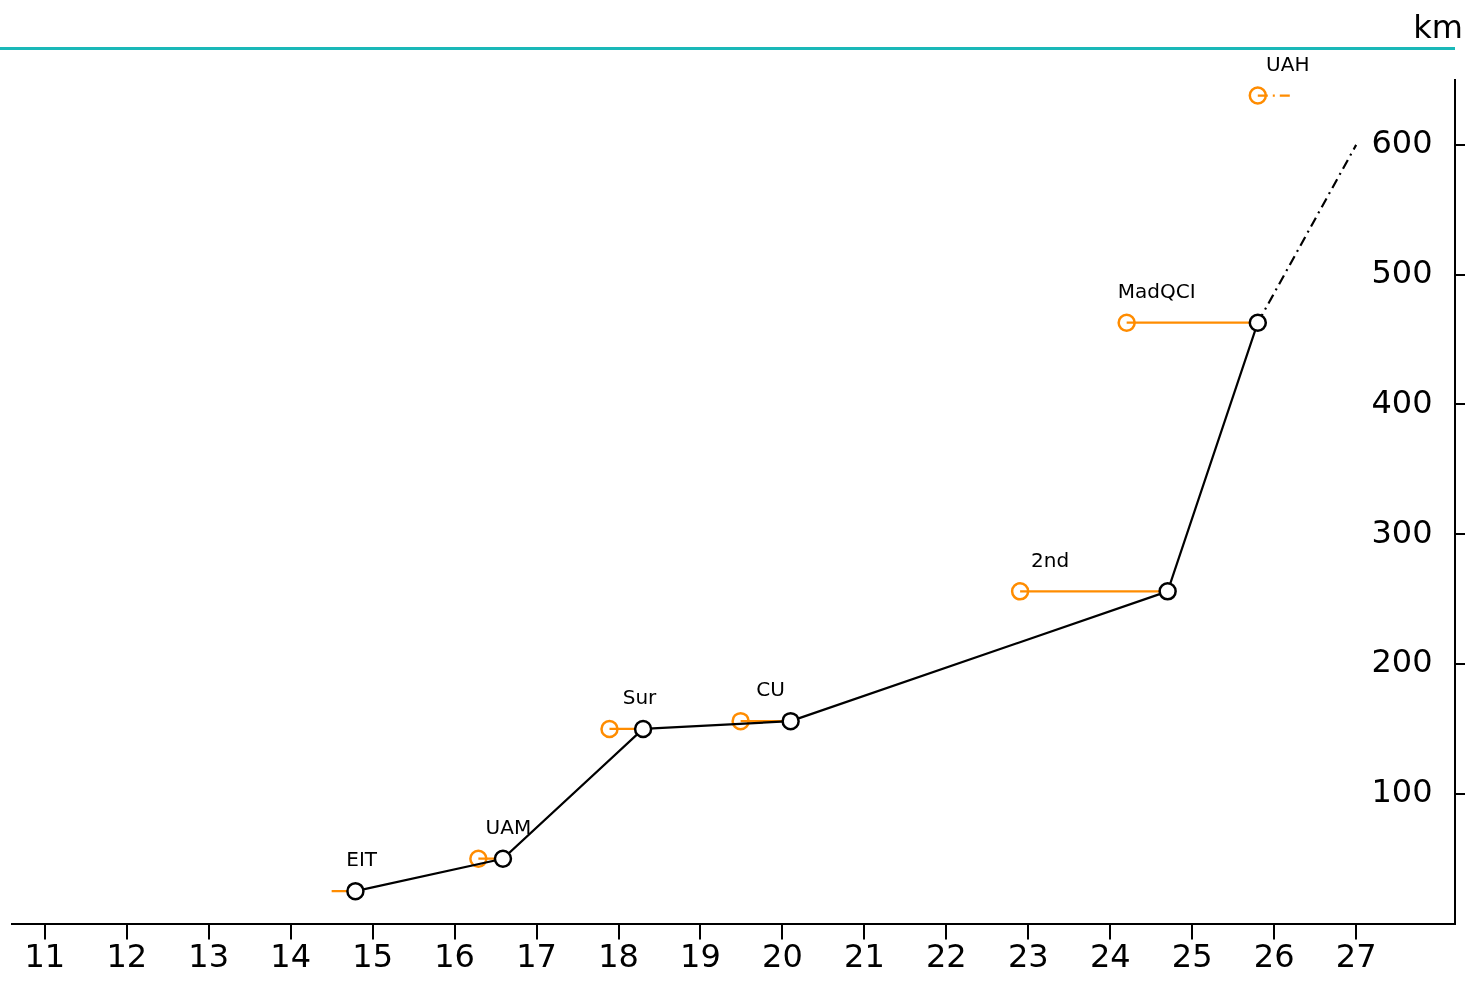 The height and width of the screenshot is (982, 1465). I want to click on y-axis-title: km, so click(1438, 27).